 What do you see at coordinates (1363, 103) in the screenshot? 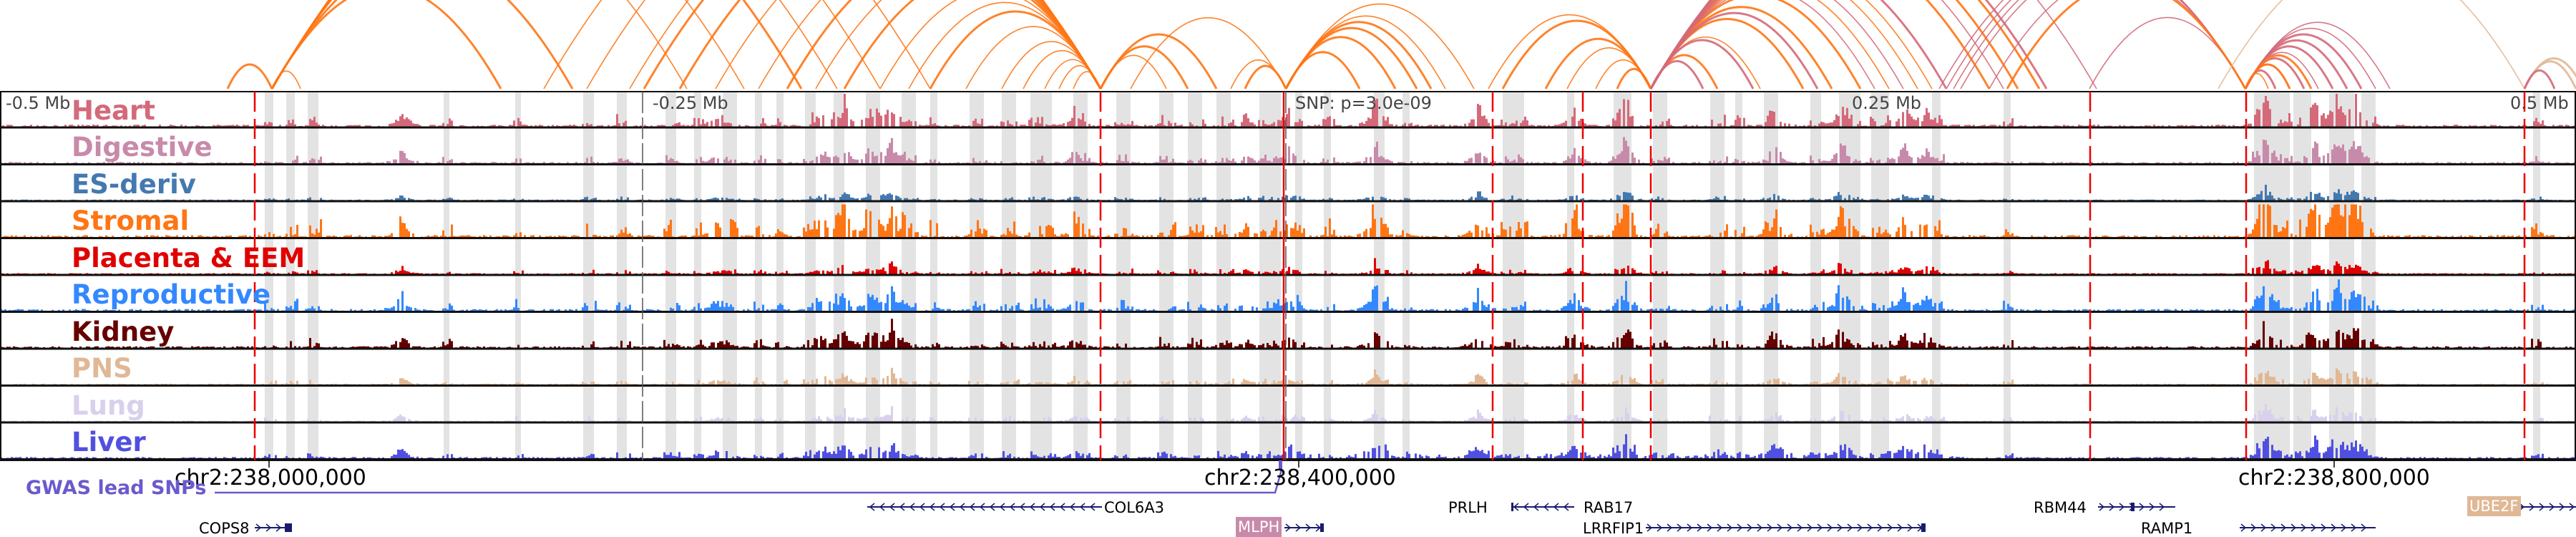
I see `snp-pvalue-label: SNP: p=3.0e-09` at bounding box center [1363, 103].